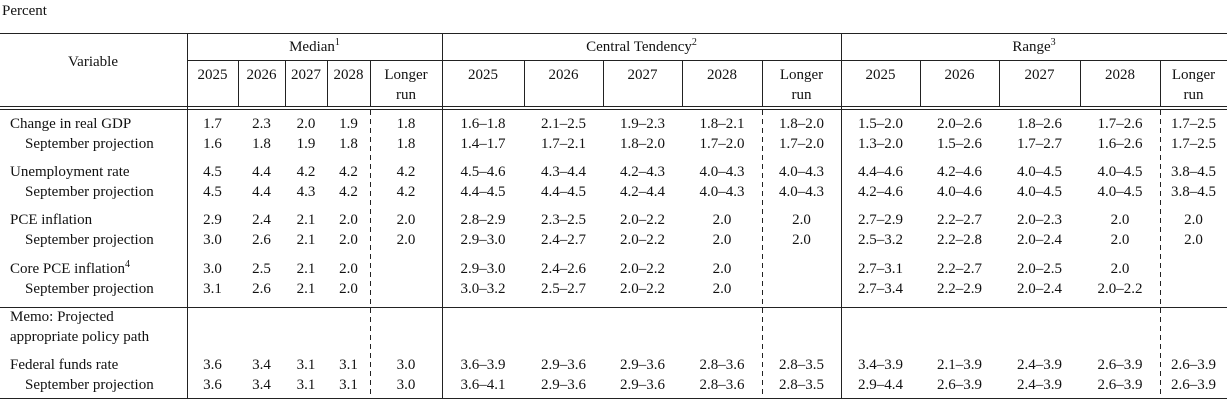 This screenshot has height=401, width=1227. I want to click on cell: 4.3, so click(306, 192).